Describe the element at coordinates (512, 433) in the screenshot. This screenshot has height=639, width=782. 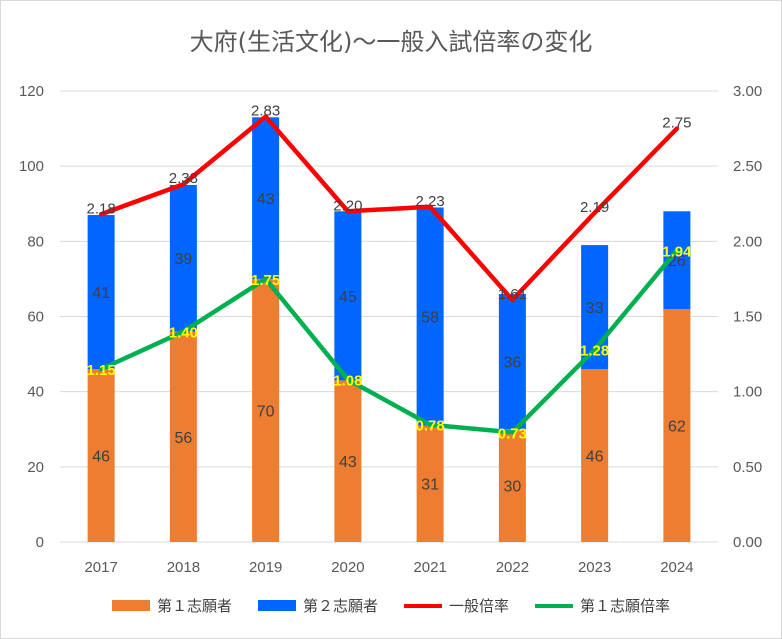
I see `line-label-series-4: 0.73` at that location.